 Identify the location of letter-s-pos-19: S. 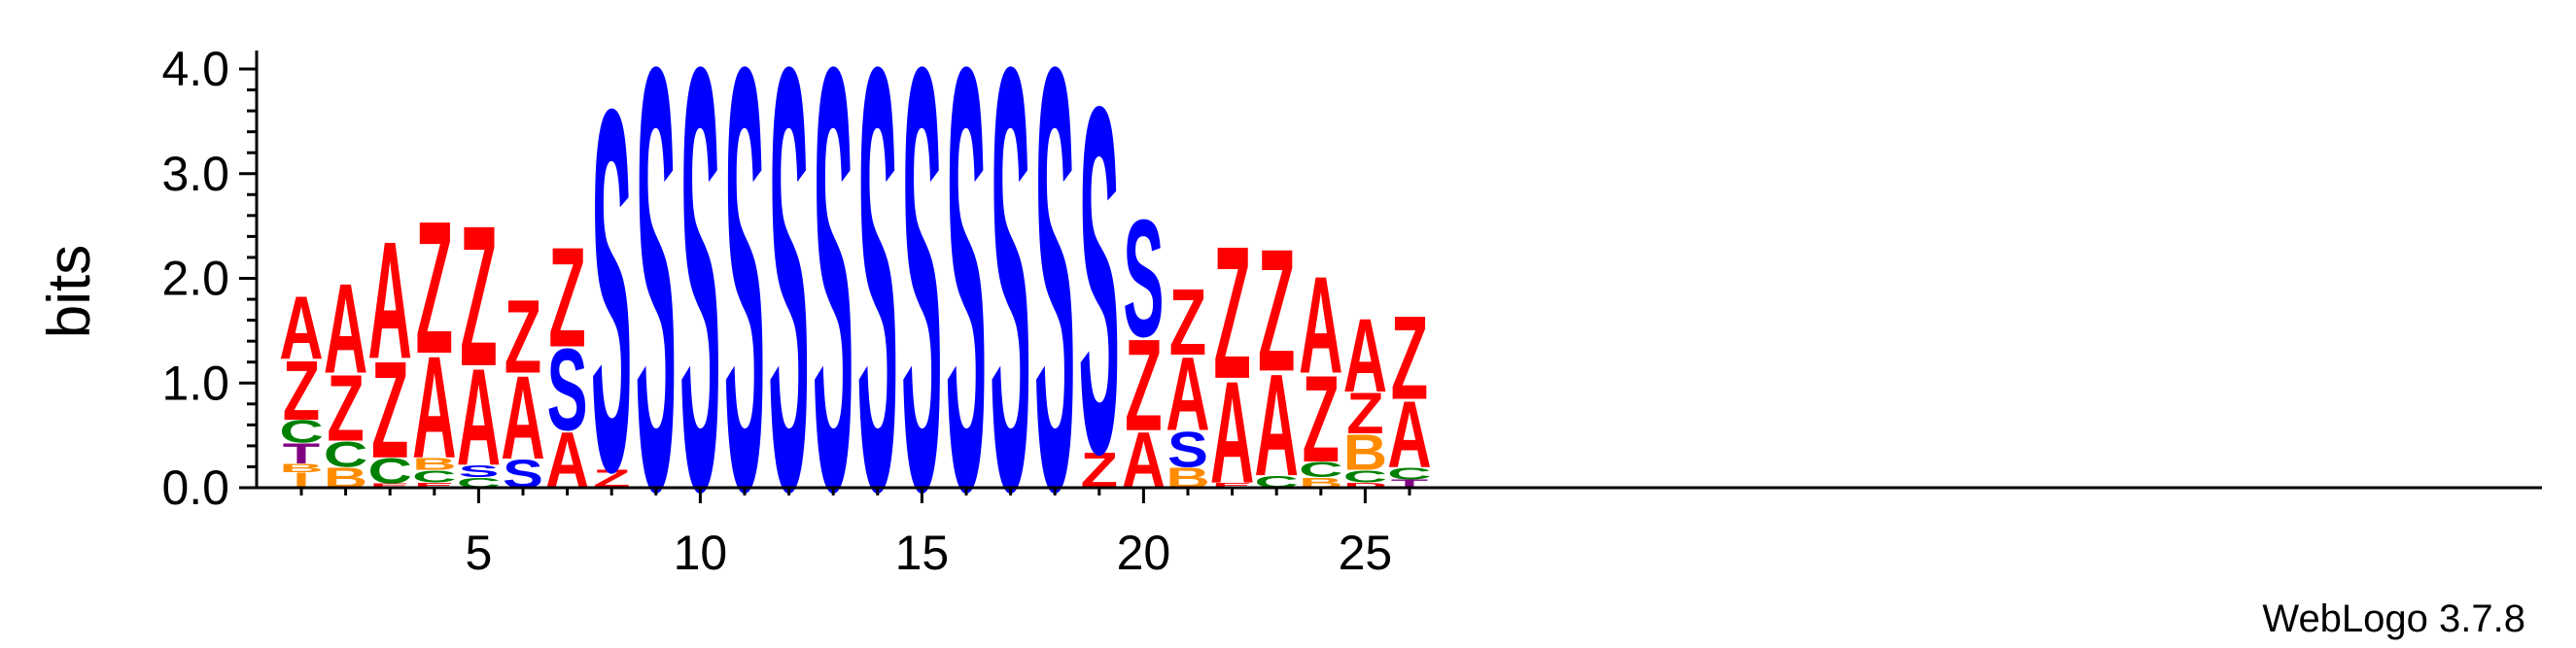
(1099, 280).